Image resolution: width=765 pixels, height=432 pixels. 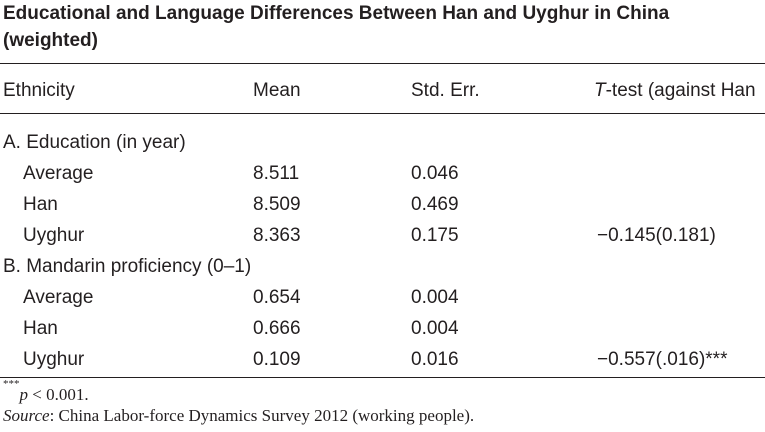 What do you see at coordinates (277, 204) in the screenshot?
I see `row-mean: 8.509` at bounding box center [277, 204].